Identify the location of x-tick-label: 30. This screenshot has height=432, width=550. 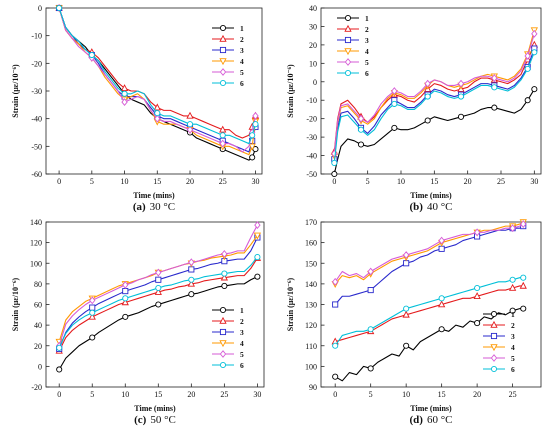
(534, 181).